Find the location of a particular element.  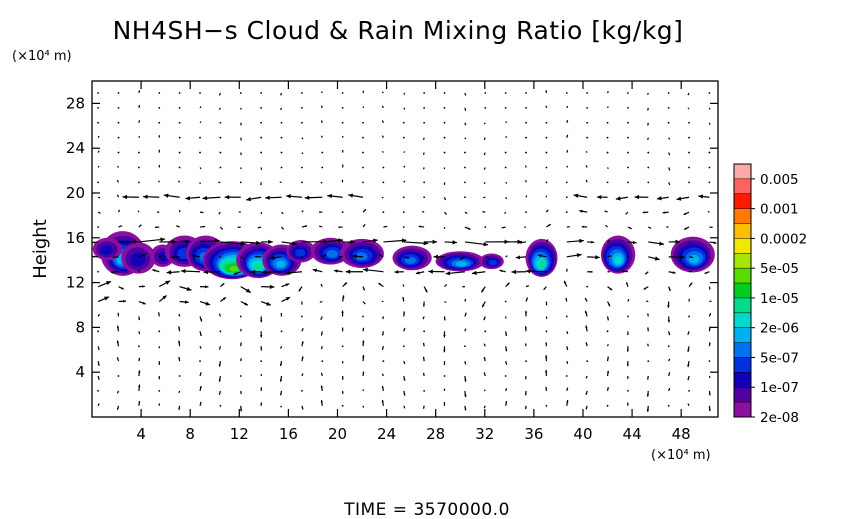

cloud-blob is located at coordinates (618, 254).